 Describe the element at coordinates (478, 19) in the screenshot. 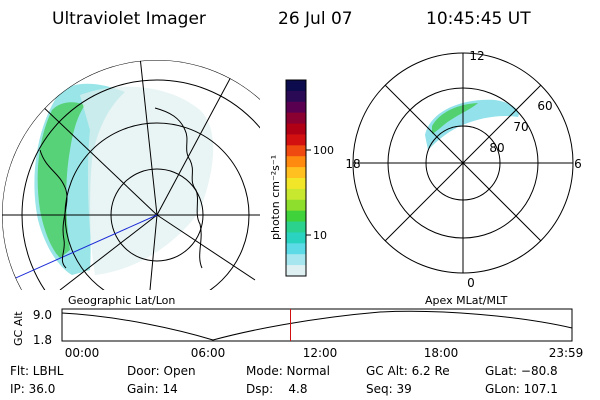

I see `time-label: 10:45:45 UT` at that location.